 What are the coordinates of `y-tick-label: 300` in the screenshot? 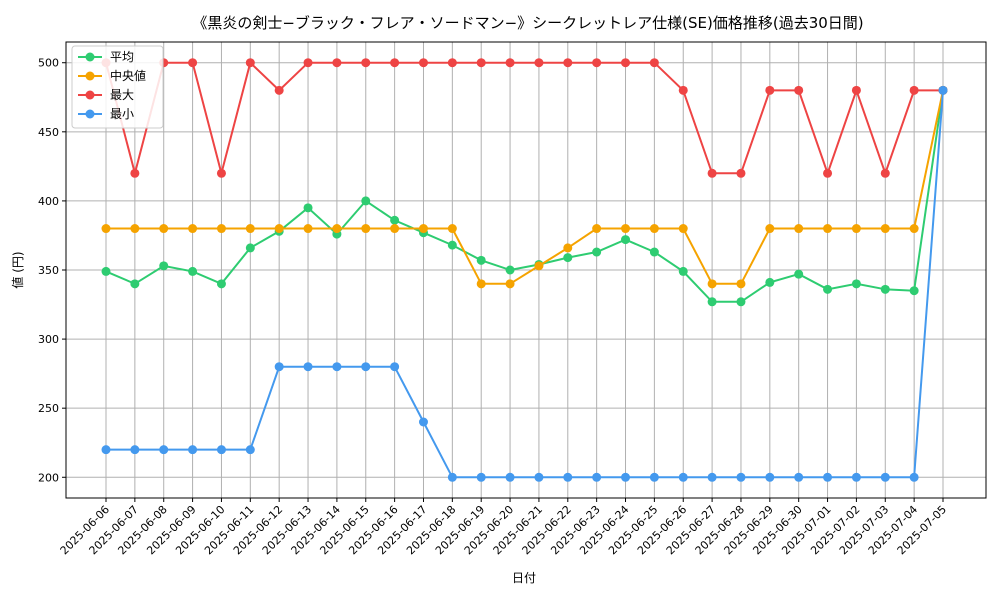 It's located at (48, 339).